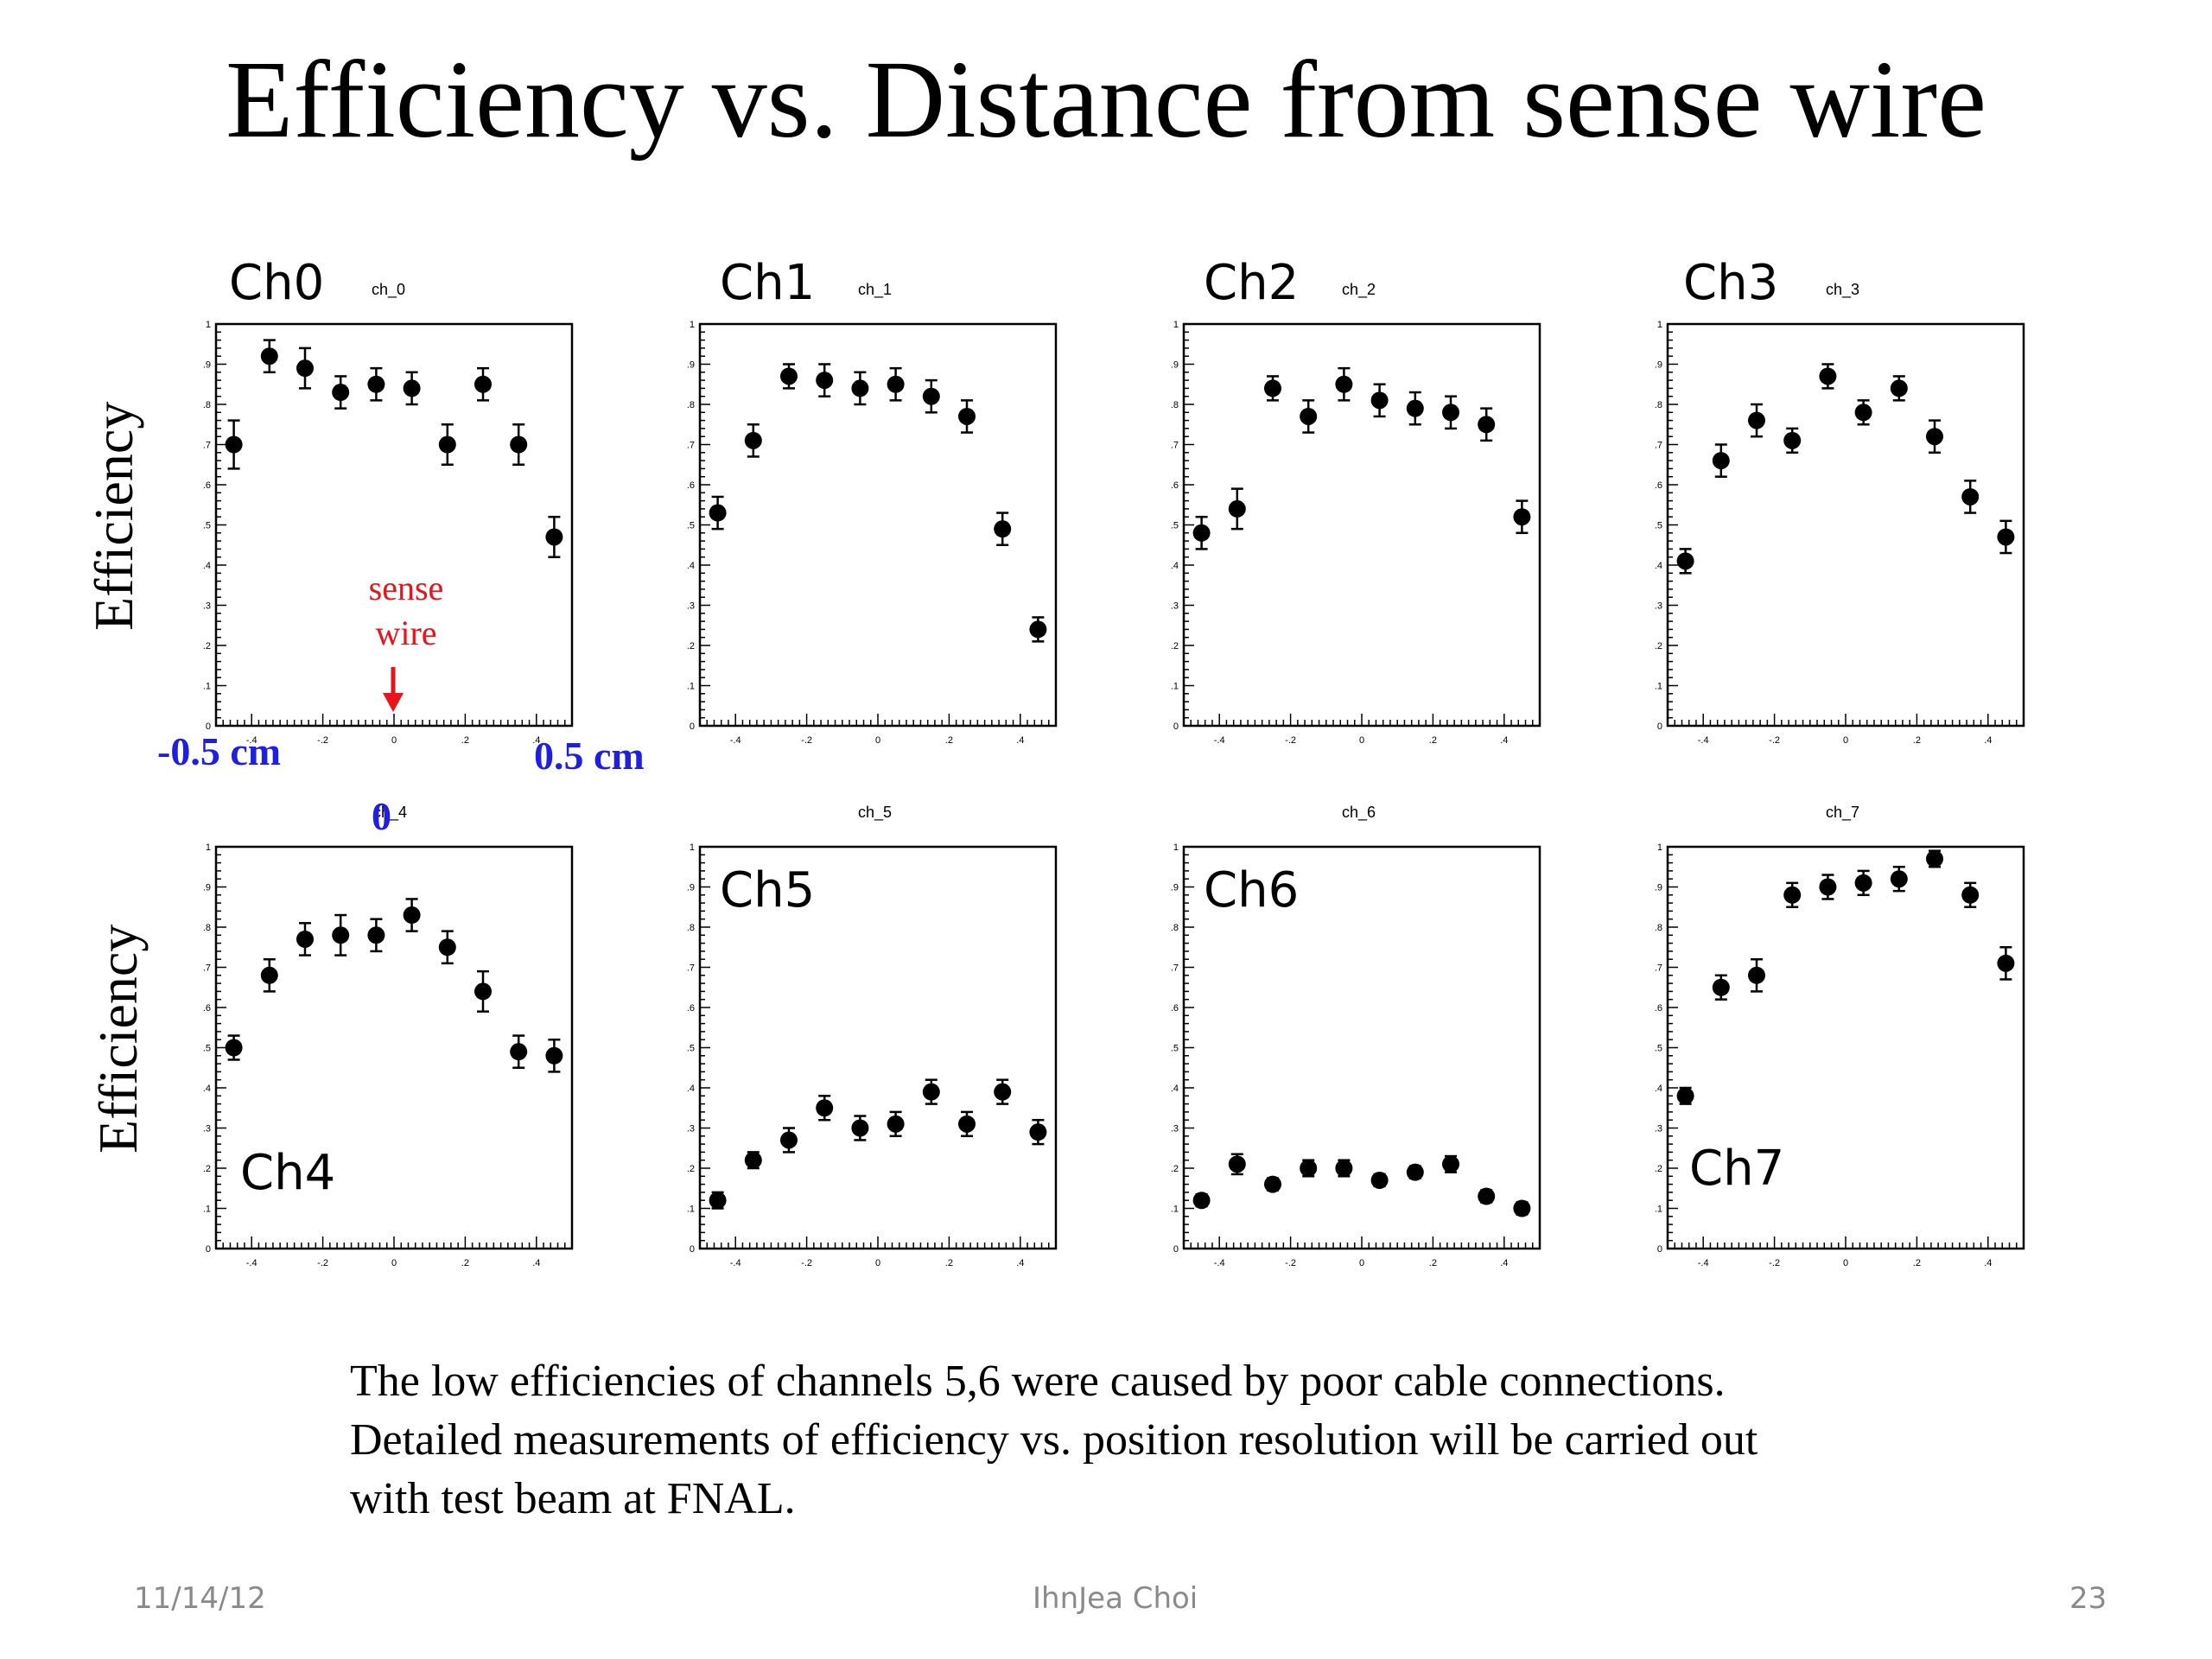  What do you see at coordinates (288, 1173) in the screenshot?
I see `channel-label-ch4: Ch4` at bounding box center [288, 1173].